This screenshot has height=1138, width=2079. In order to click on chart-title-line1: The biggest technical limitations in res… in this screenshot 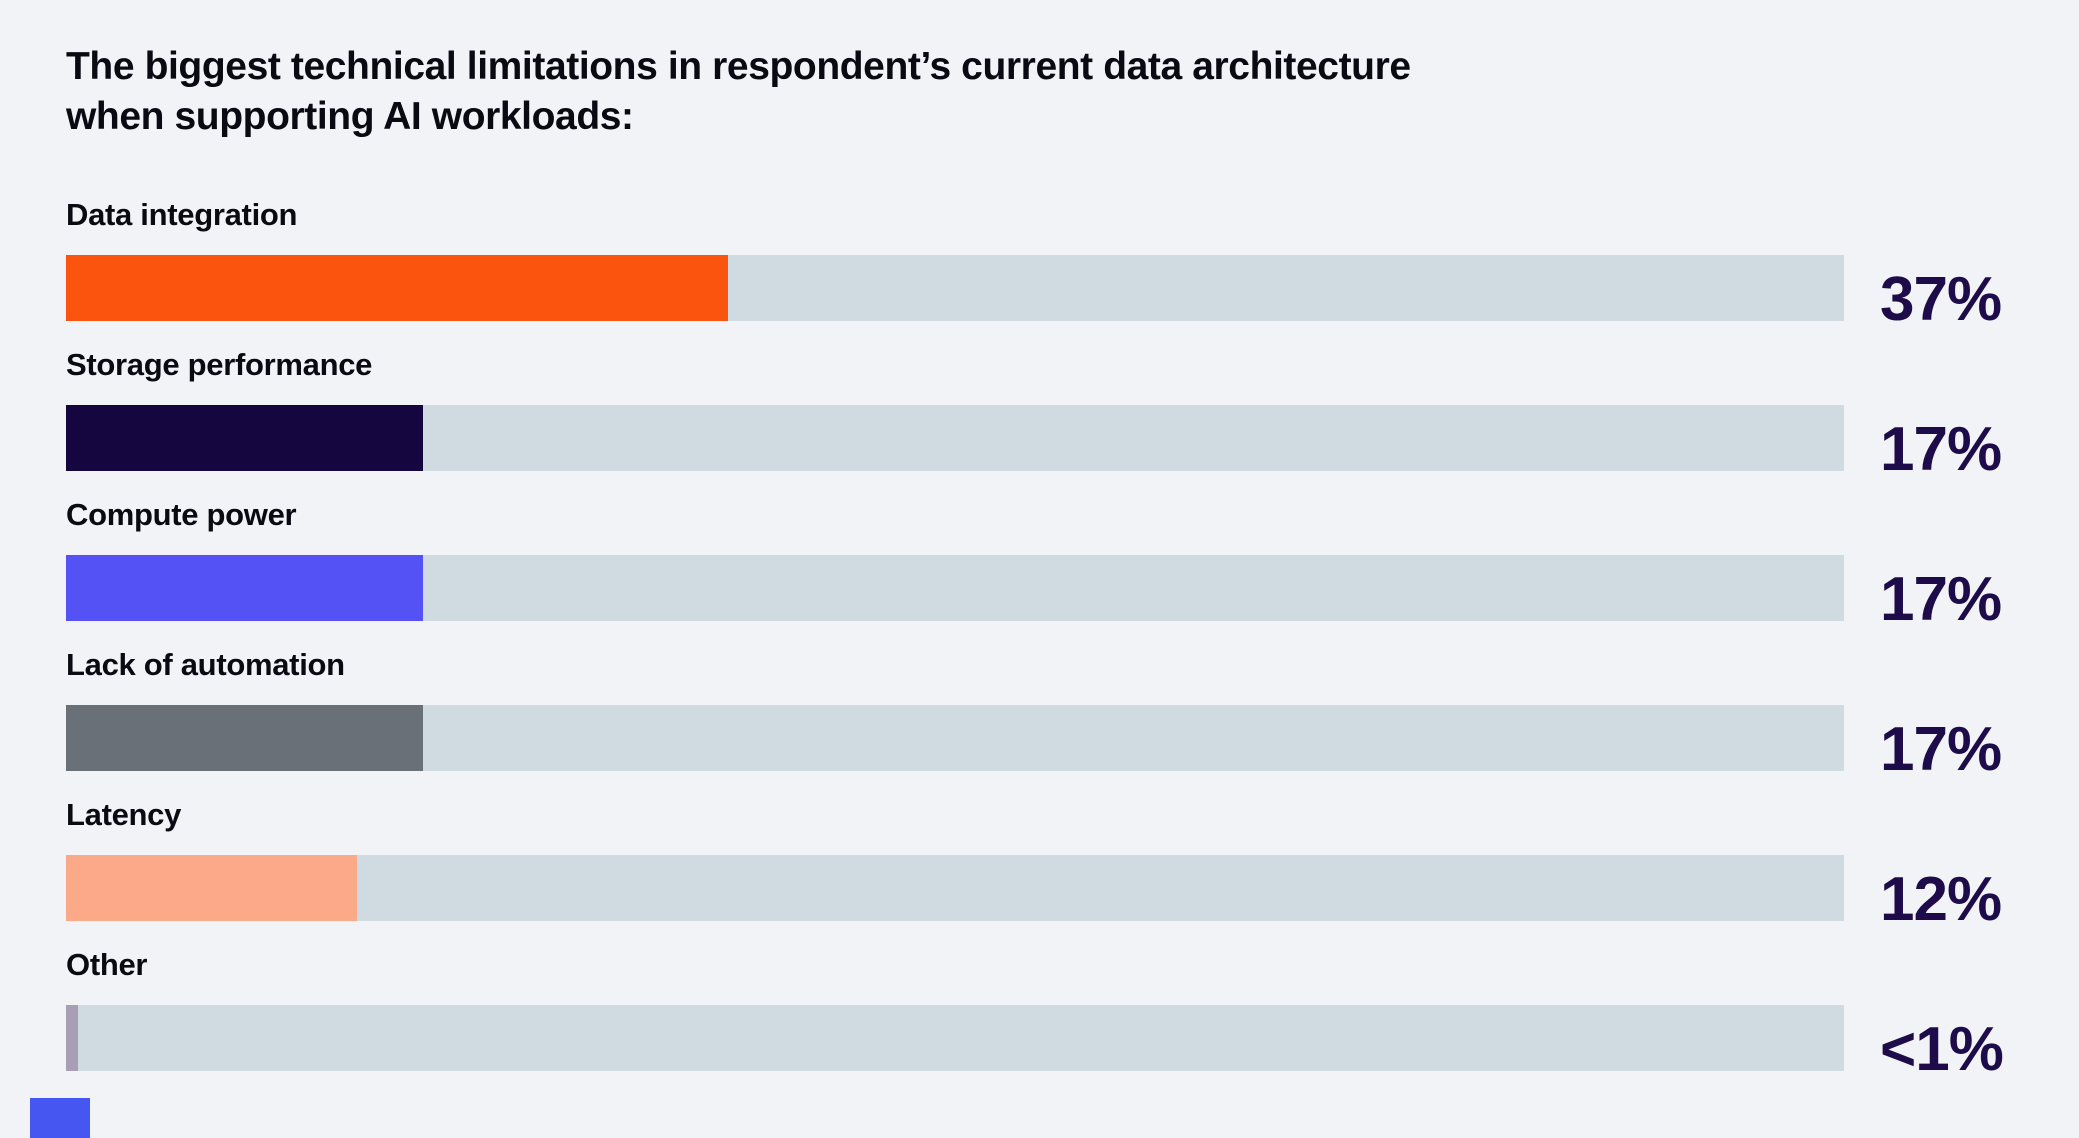, I will do `click(738, 66)`.